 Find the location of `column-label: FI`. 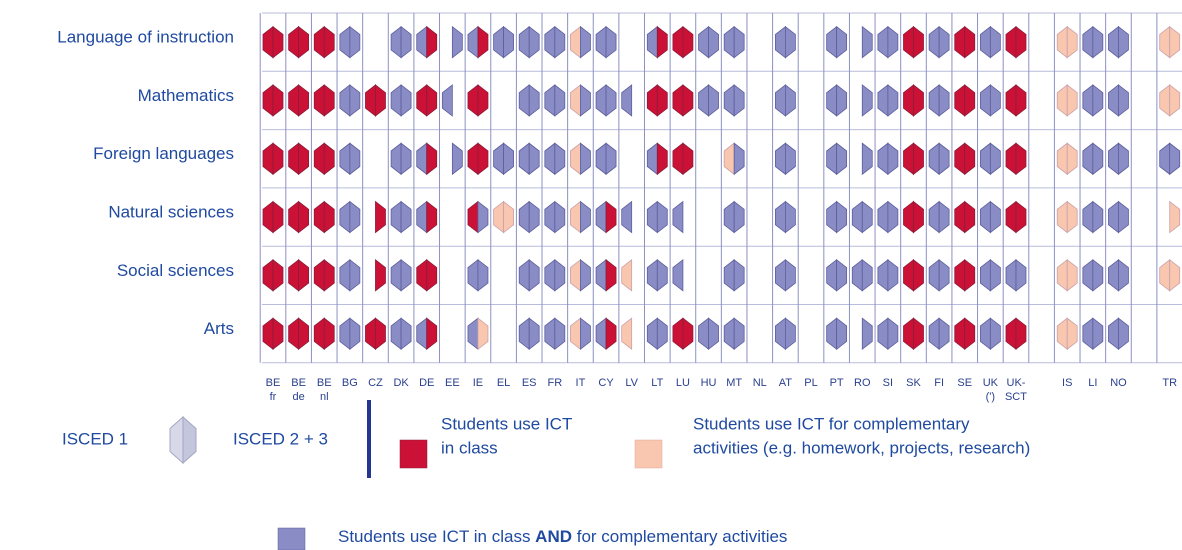

column-label: FI is located at coordinates (939, 383).